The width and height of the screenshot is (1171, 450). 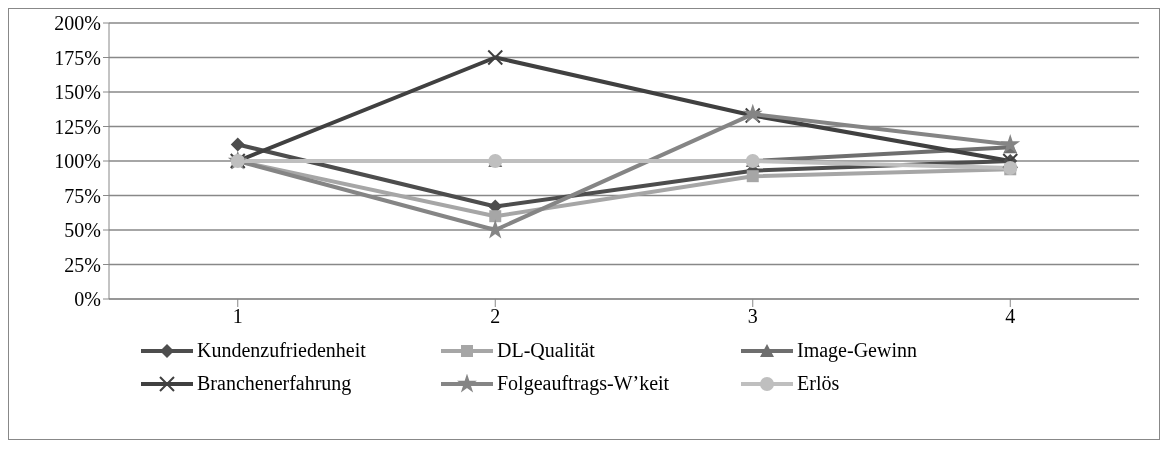 I want to click on legend-label: Erlös, so click(x=818, y=383).